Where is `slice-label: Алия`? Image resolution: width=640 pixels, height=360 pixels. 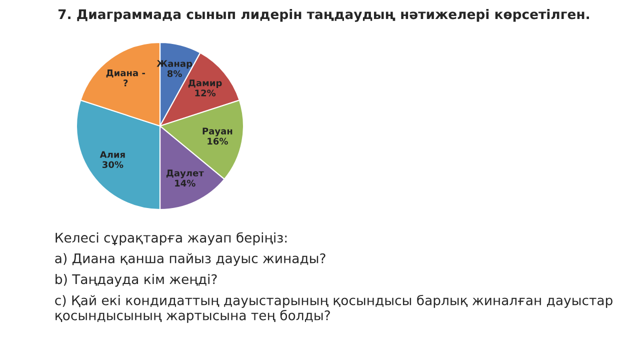 slice-label: Алия is located at coordinates (112, 154).